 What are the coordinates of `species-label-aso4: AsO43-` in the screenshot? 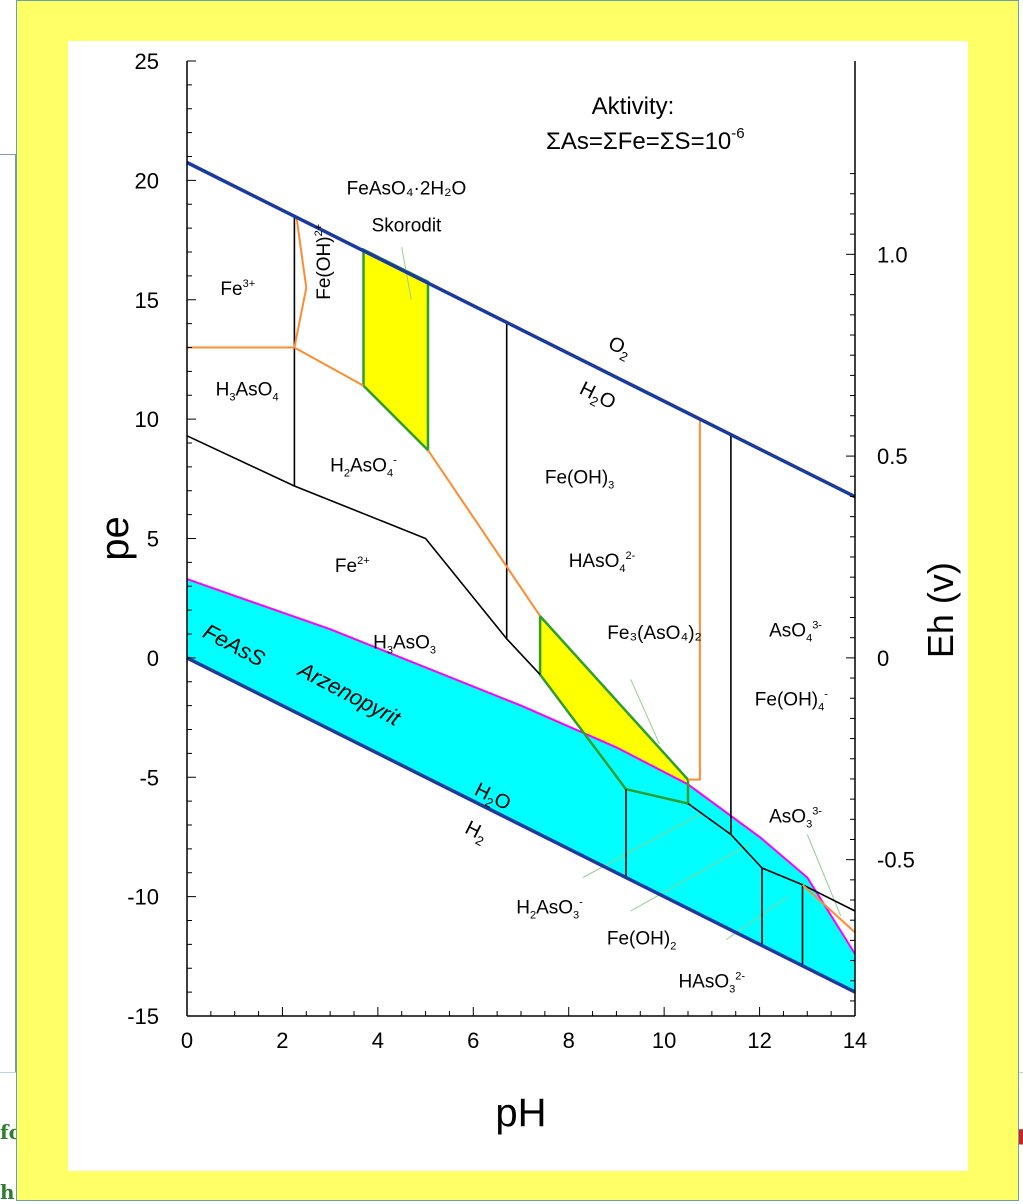 It's located at (795, 631).